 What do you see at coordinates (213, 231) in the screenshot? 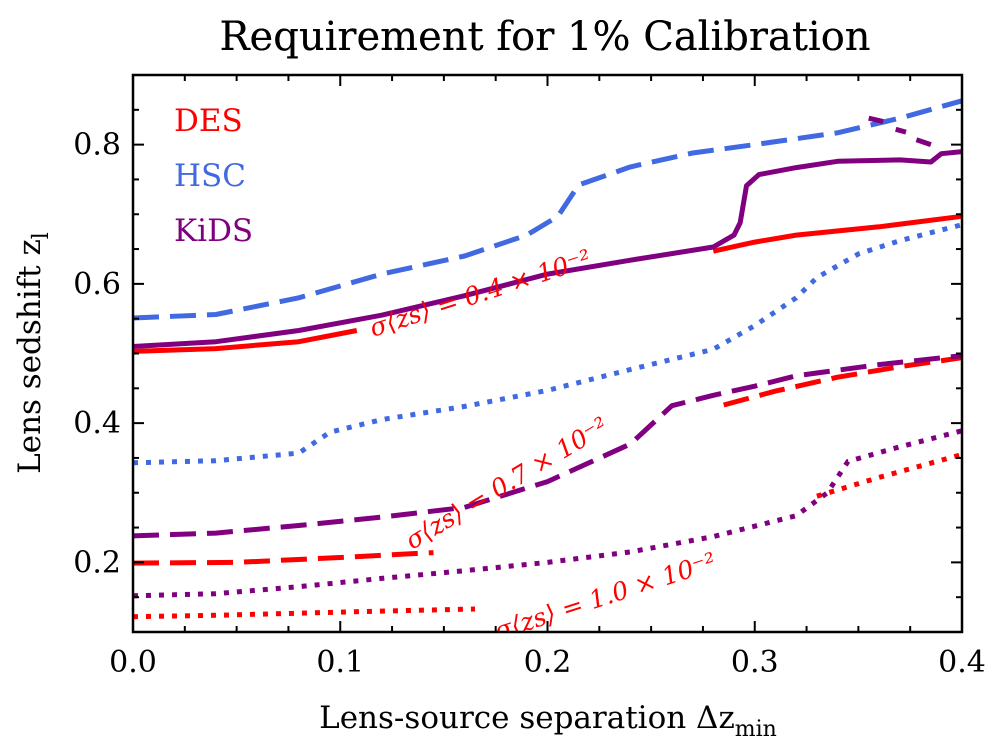
I see `legend-kids: KiDS` at bounding box center [213, 231].